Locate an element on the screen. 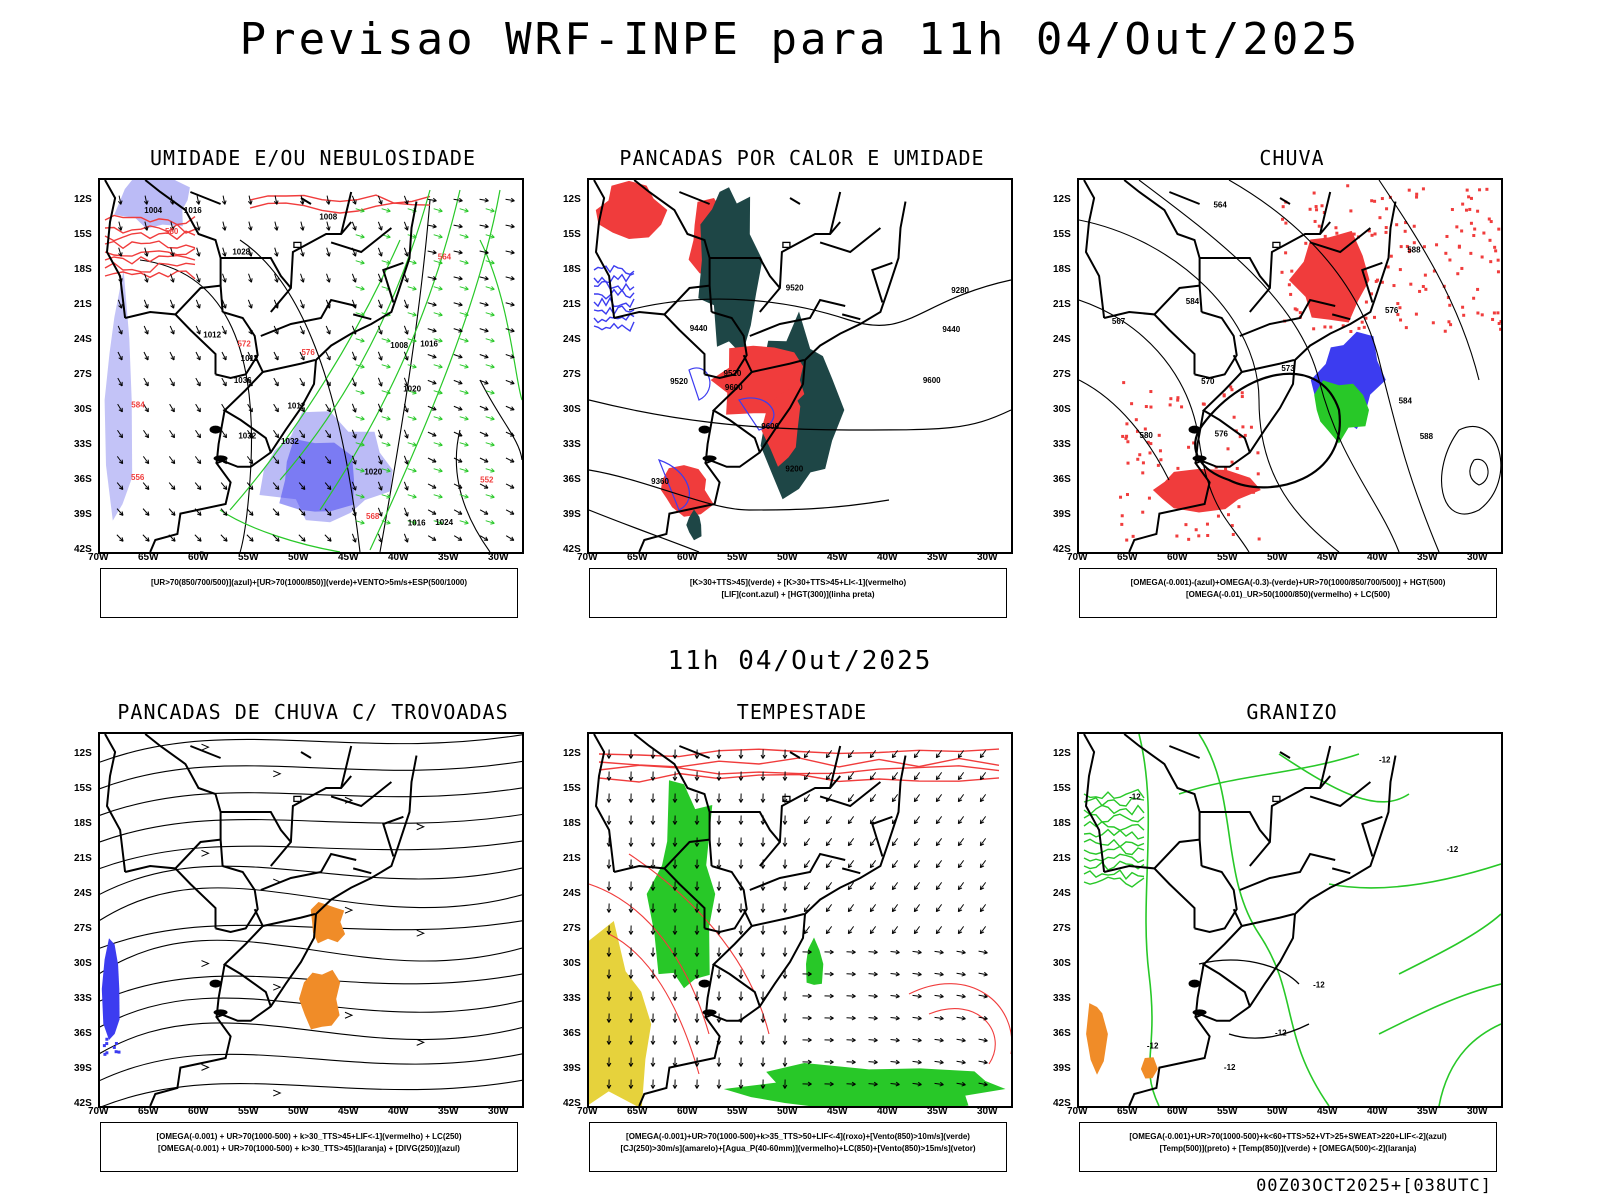 This screenshot has width=1600, height=1200. wind850-green is located at coordinates (815, 961).